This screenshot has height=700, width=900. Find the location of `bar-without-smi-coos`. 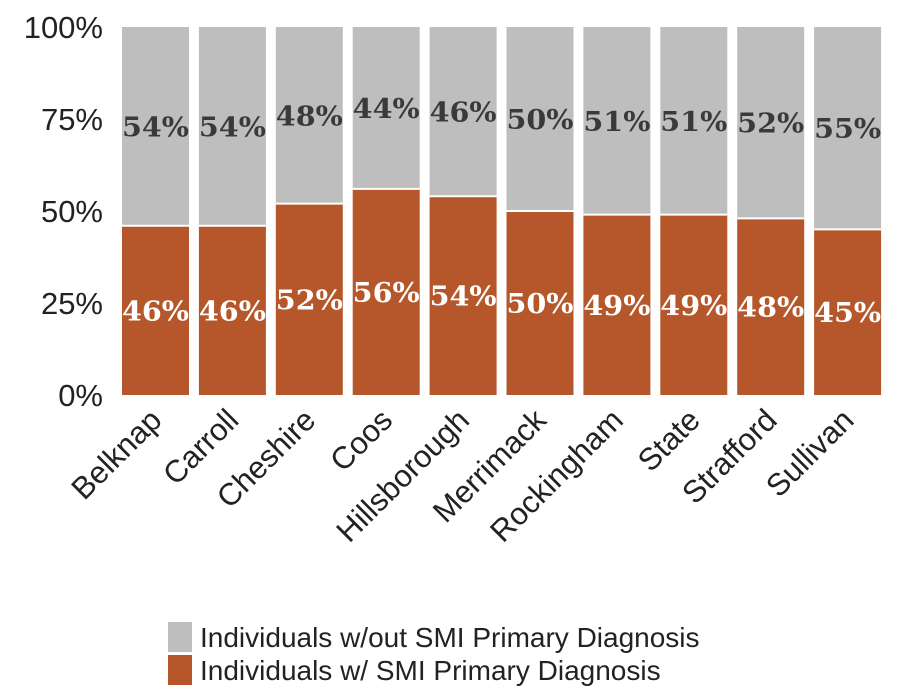

bar-without-smi-coos is located at coordinates (386, 108).